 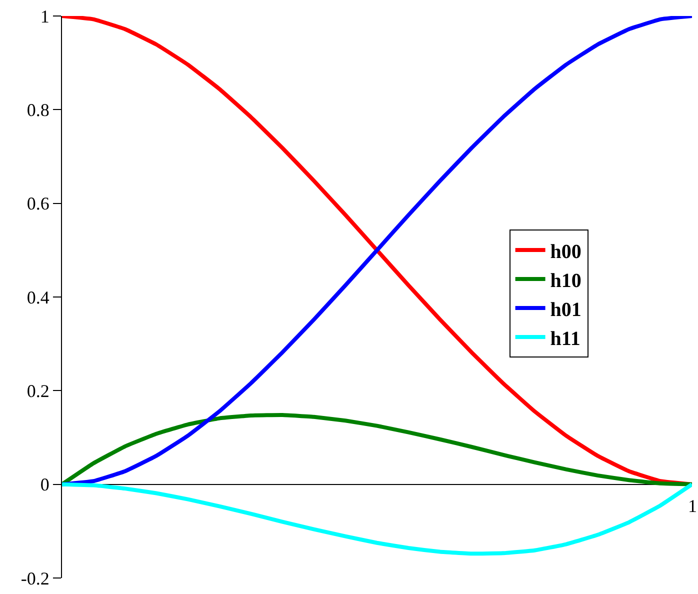 What do you see at coordinates (692, 506) in the screenshot?
I see `annotation: 1` at bounding box center [692, 506].